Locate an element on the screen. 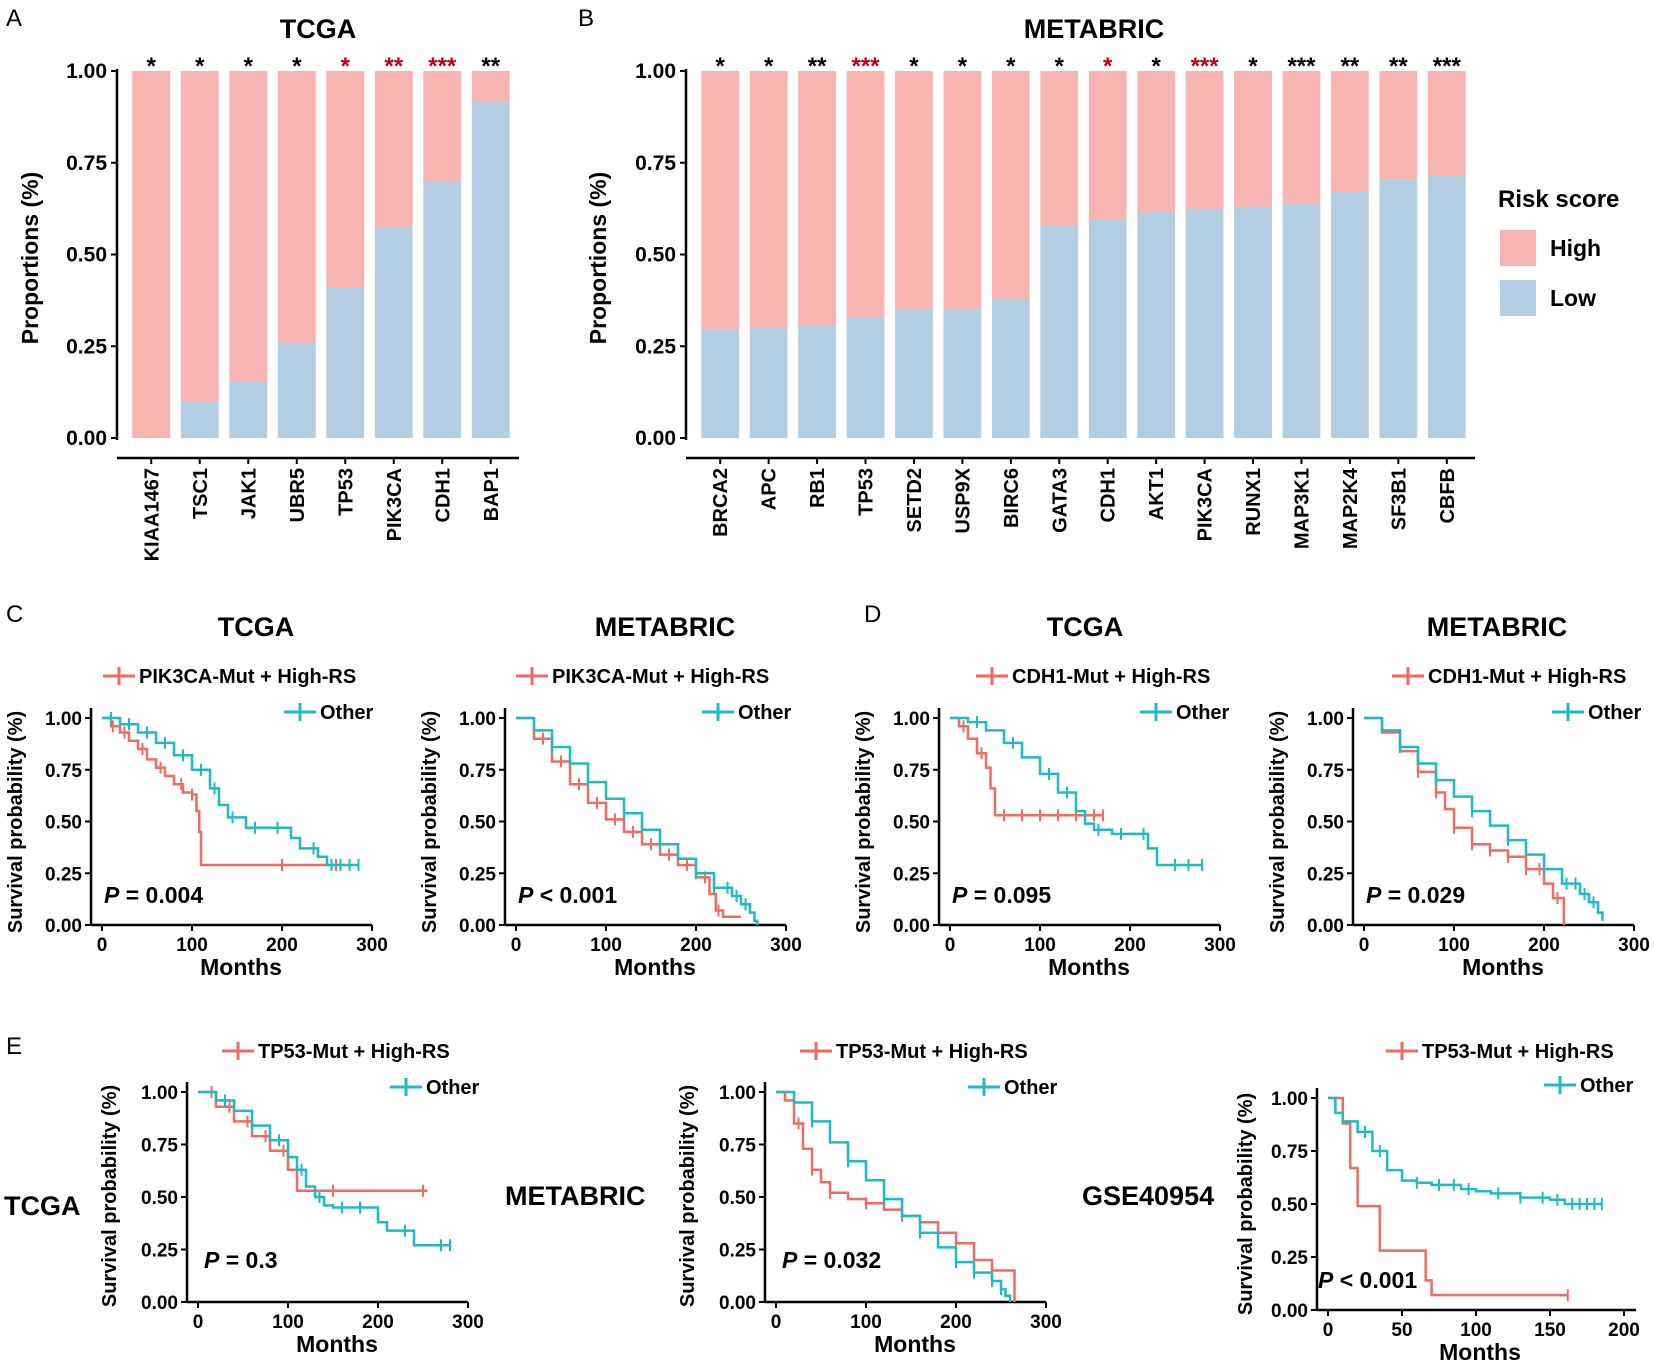 The height and width of the screenshot is (1368, 1654). p-value: P < 0.001 is located at coordinates (567, 895).